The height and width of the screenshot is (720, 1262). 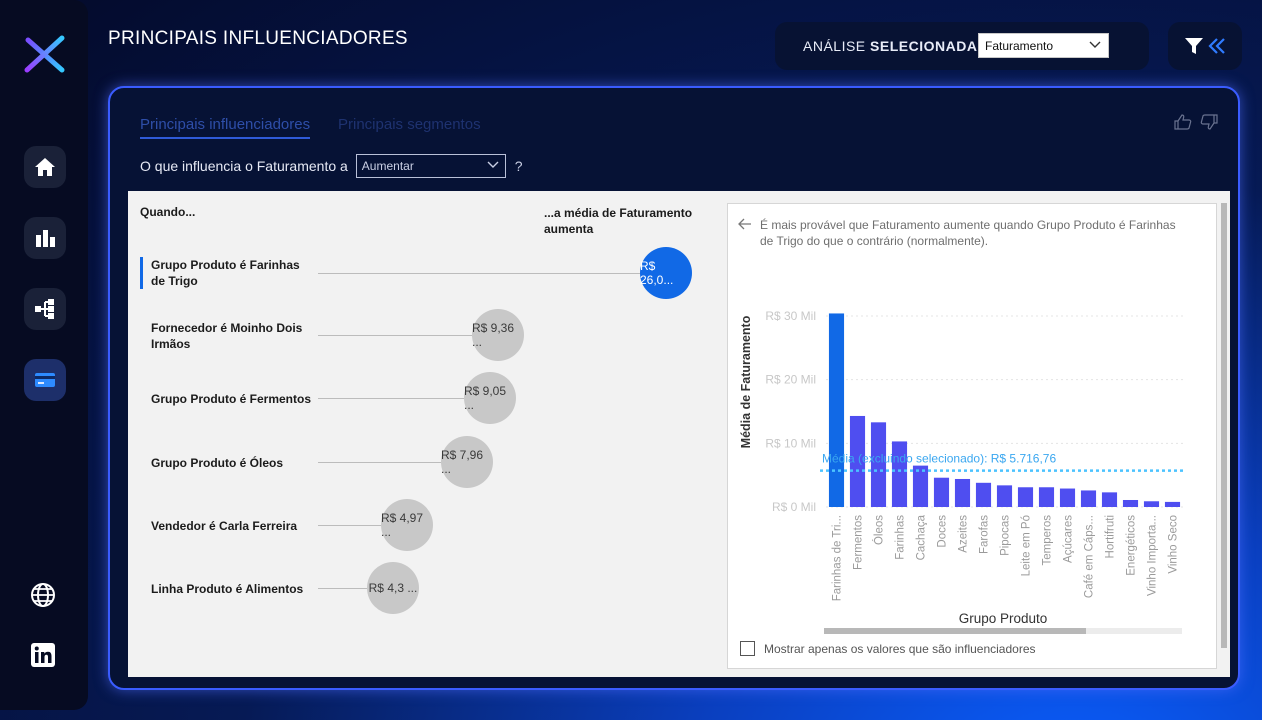 What do you see at coordinates (1209, 122) in the screenshot?
I see `thumbs-down-icon` at bounding box center [1209, 122].